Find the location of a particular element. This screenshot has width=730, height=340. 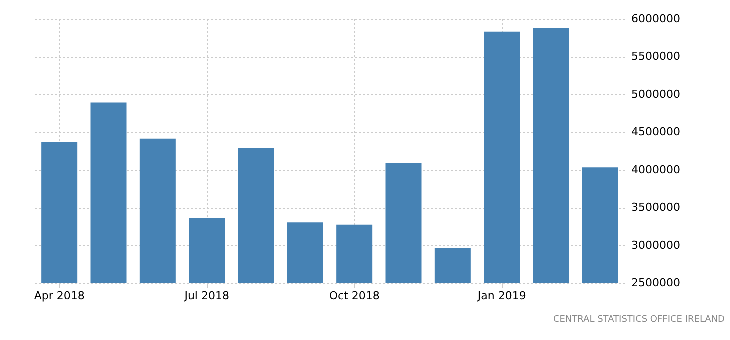

y-tick-label: 3000000 is located at coordinates (656, 245).